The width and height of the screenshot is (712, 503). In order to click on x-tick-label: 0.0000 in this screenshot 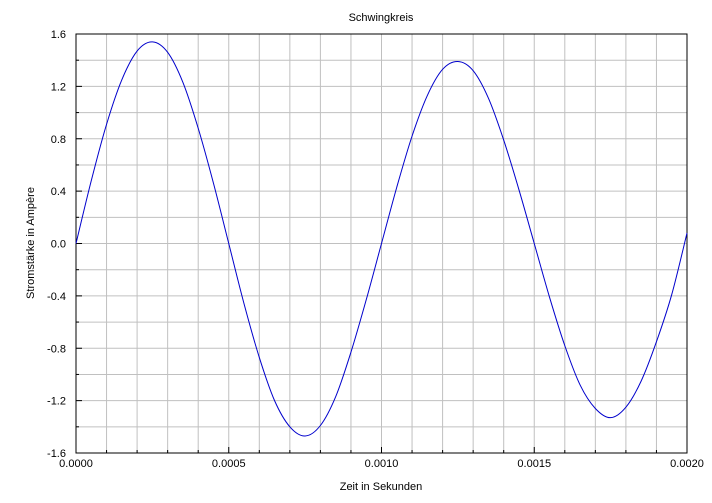, I will do `click(76, 464)`.